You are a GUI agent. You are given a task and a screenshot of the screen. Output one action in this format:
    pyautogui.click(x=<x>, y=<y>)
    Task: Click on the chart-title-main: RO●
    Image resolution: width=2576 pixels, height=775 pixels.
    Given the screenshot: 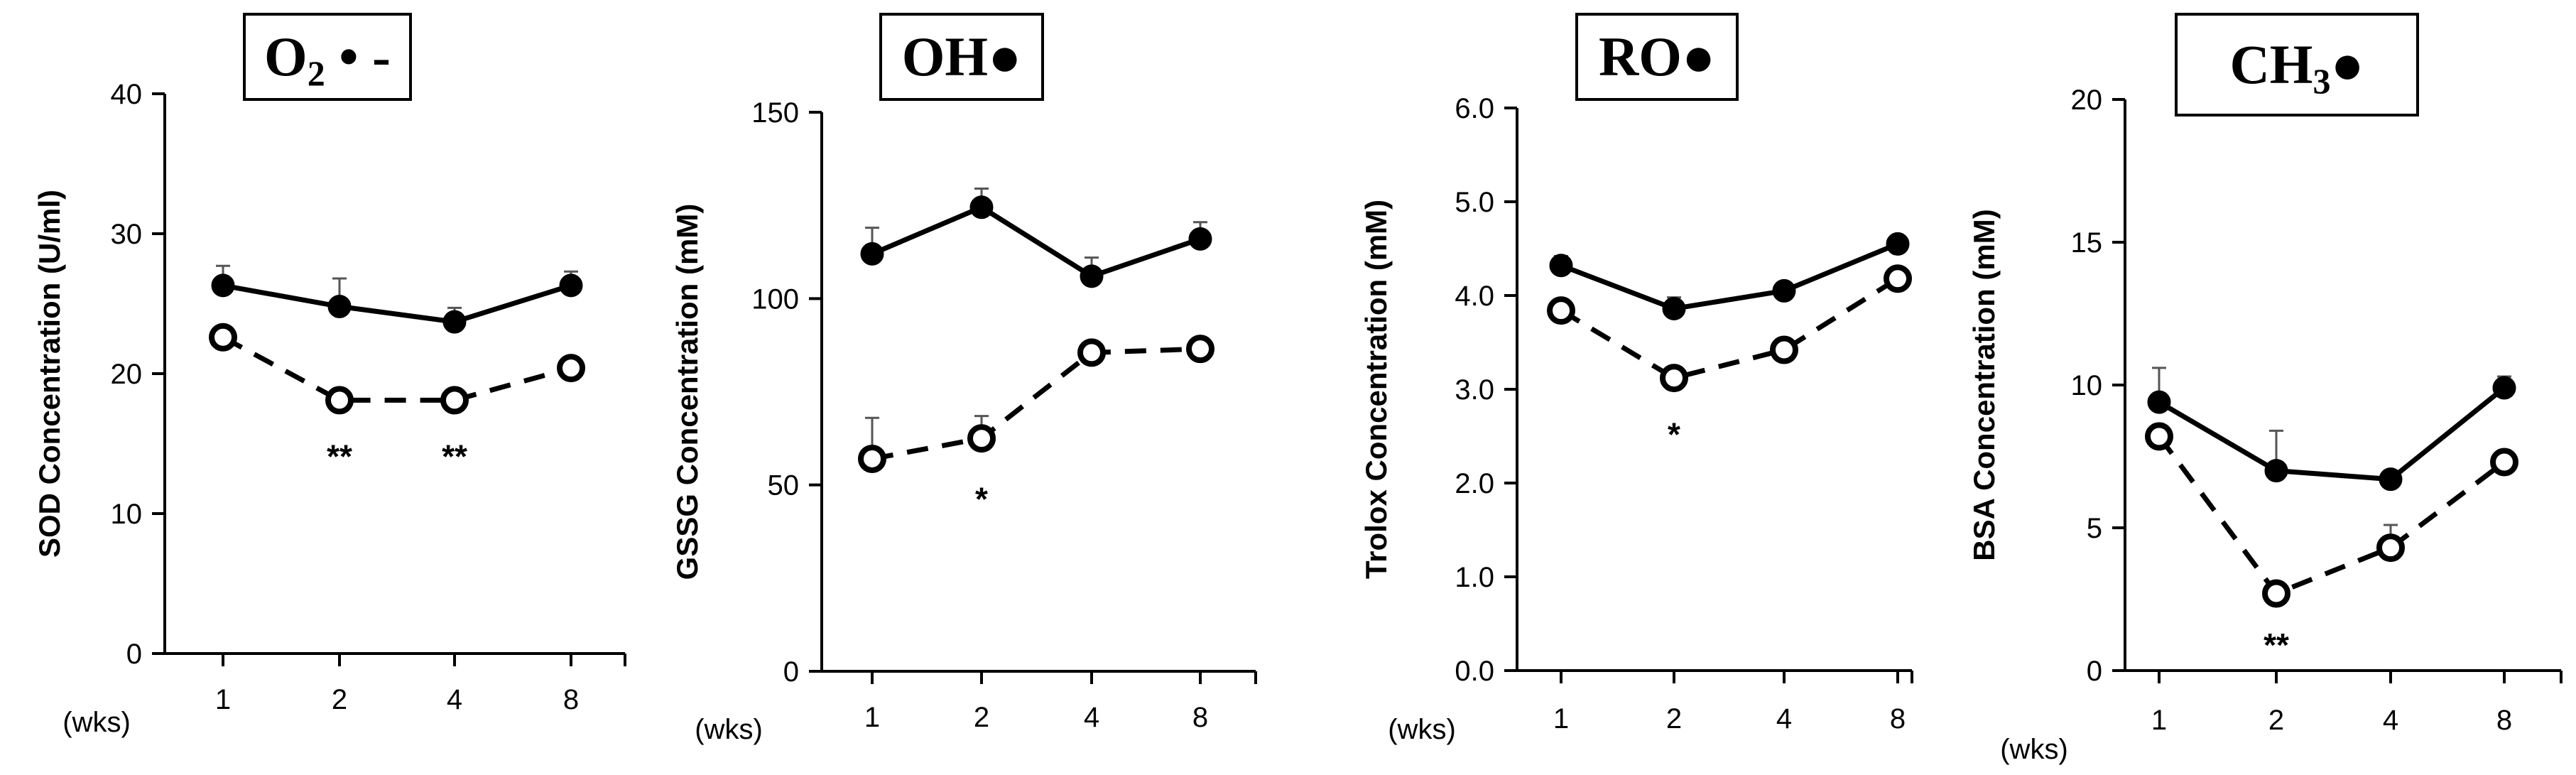 What is the action you would take?
    pyautogui.click(x=1657, y=56)
    